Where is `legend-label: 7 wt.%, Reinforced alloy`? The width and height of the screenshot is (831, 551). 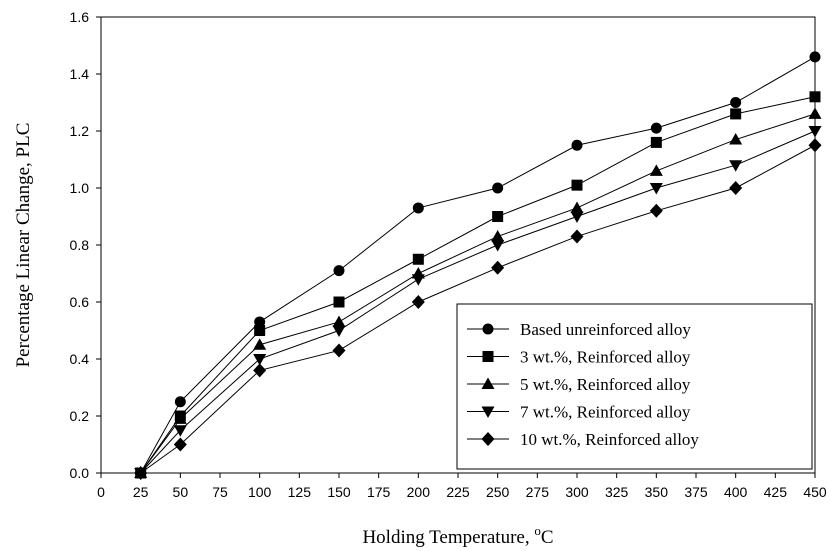 legend-label: 7 wt.%, Reinforced alloy is located at coordinates (605, 412).